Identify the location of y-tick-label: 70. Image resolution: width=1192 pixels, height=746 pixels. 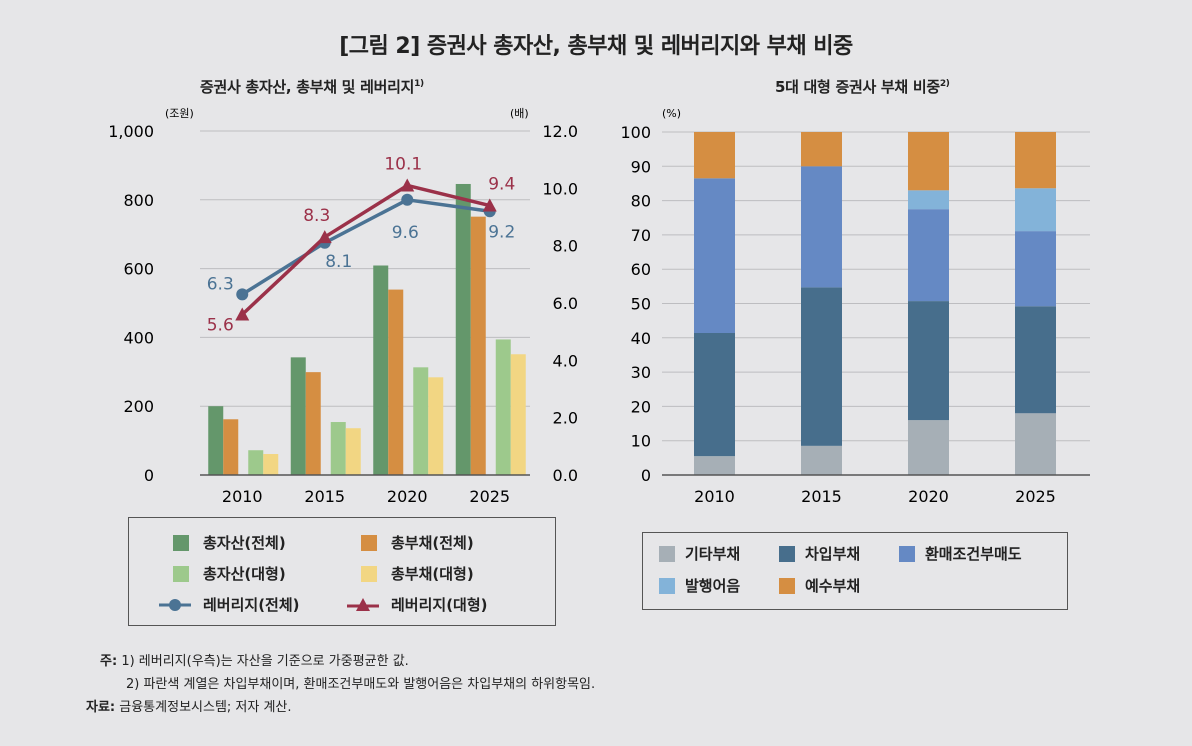
(641, 235).